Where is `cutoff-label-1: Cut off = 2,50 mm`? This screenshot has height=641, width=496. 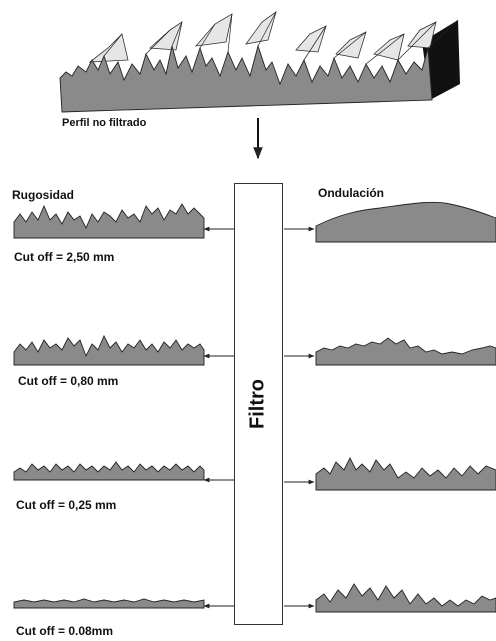
cutoff-label-1: Cut off = 2,50 mm is located at coordinates (64, 257).